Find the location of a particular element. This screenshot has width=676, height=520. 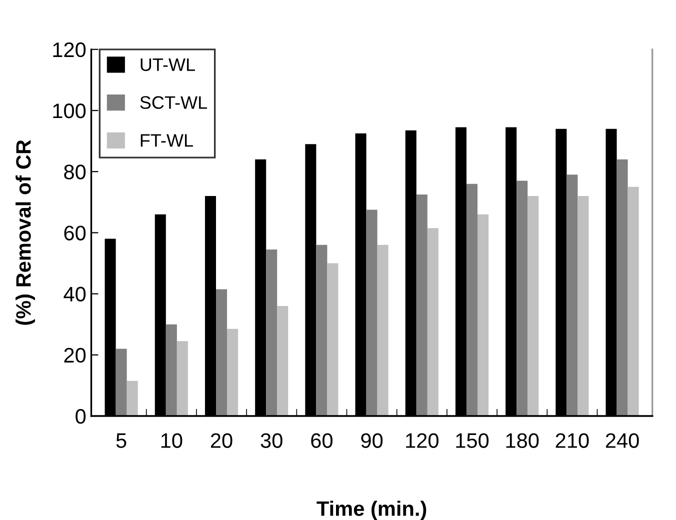

x-tick-label: 210 is located at coordinates (572, 440).